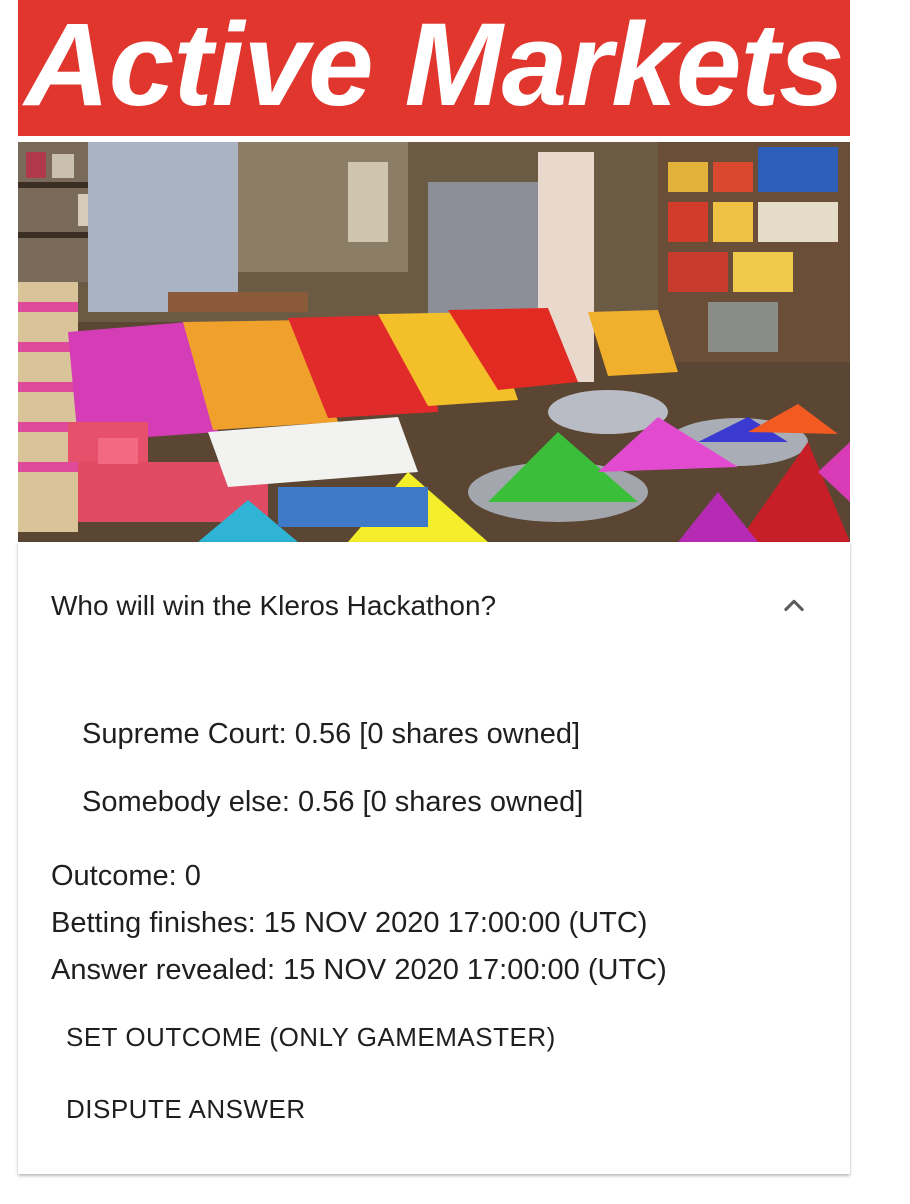  What do you see at coordinates (274, 605) in the screenshot?
I see `market-question: Who will win the Kleros Hackathon?` at bounding box center [274, 605].